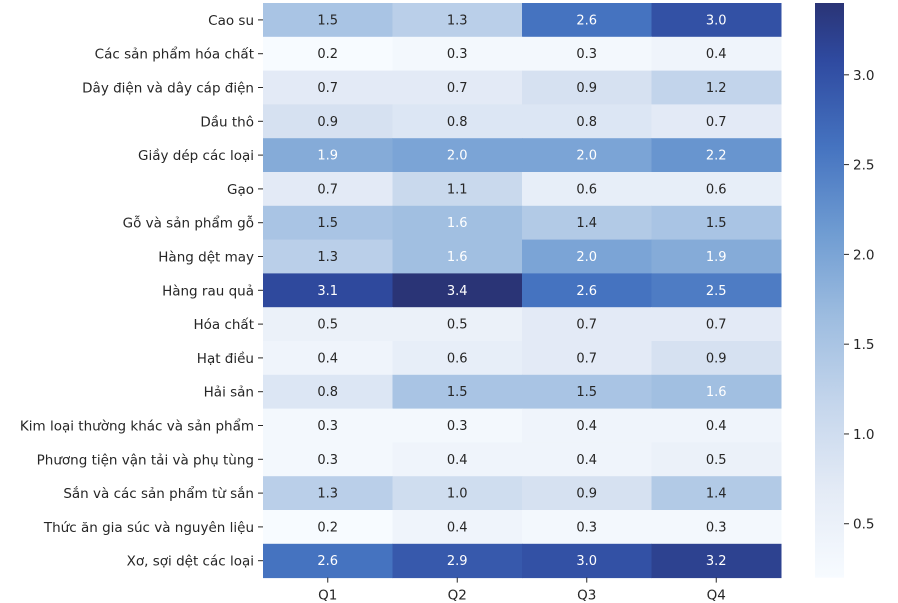  I want to click on cell-value-label: 1.2, so click(716, 88).